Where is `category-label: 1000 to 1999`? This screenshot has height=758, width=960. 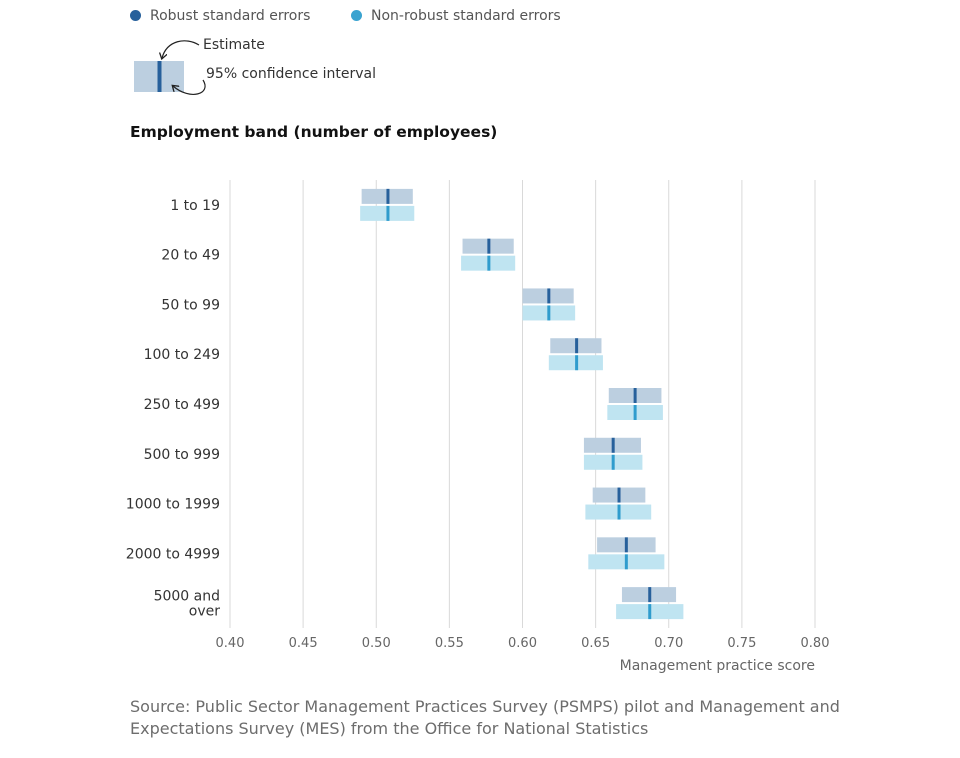
category-label: 1000 to 1999 is located at coordinates (173, 505).